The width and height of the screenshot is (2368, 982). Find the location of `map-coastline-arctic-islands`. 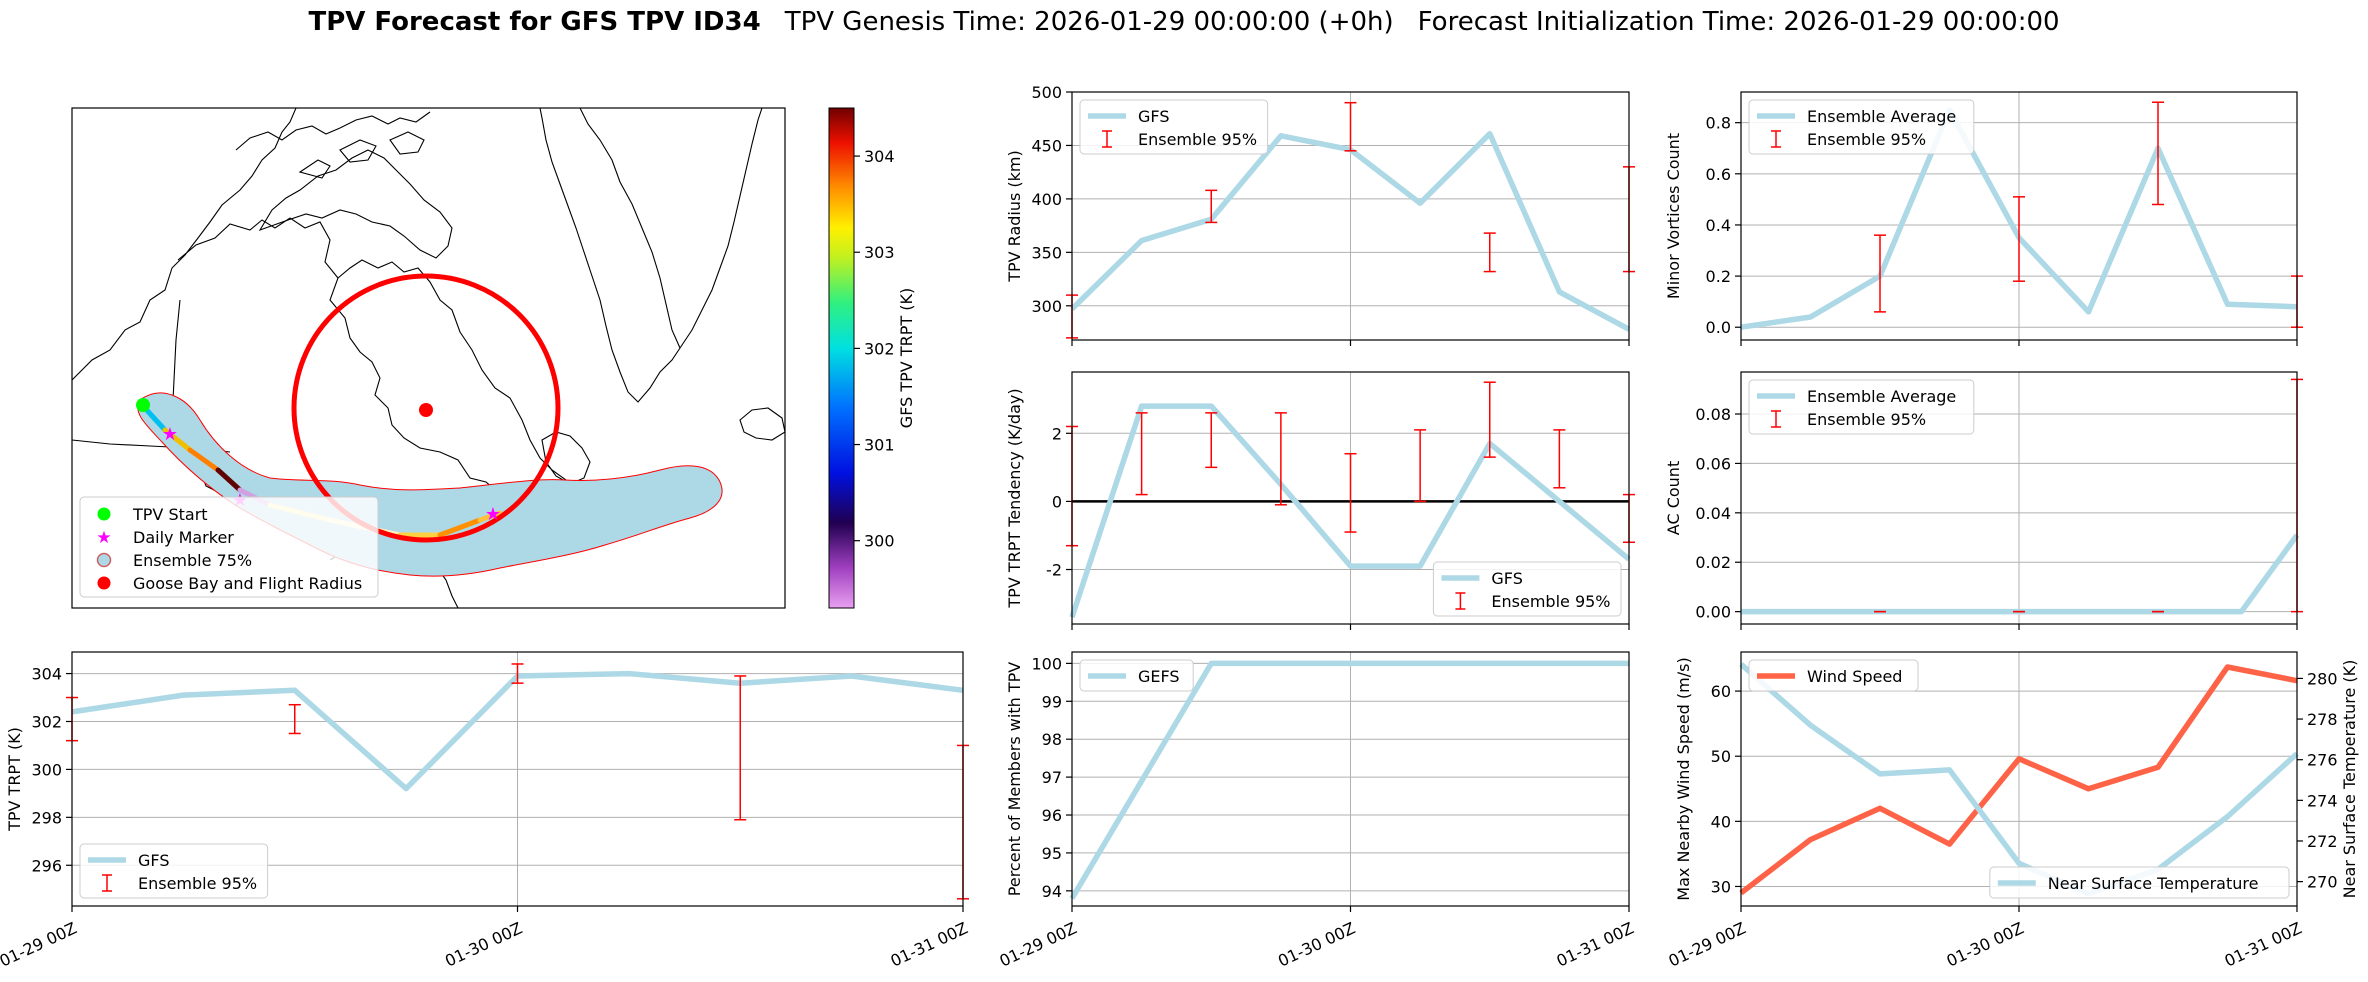

map-coastline-arctic-islands is located at coordinates (333, 145).